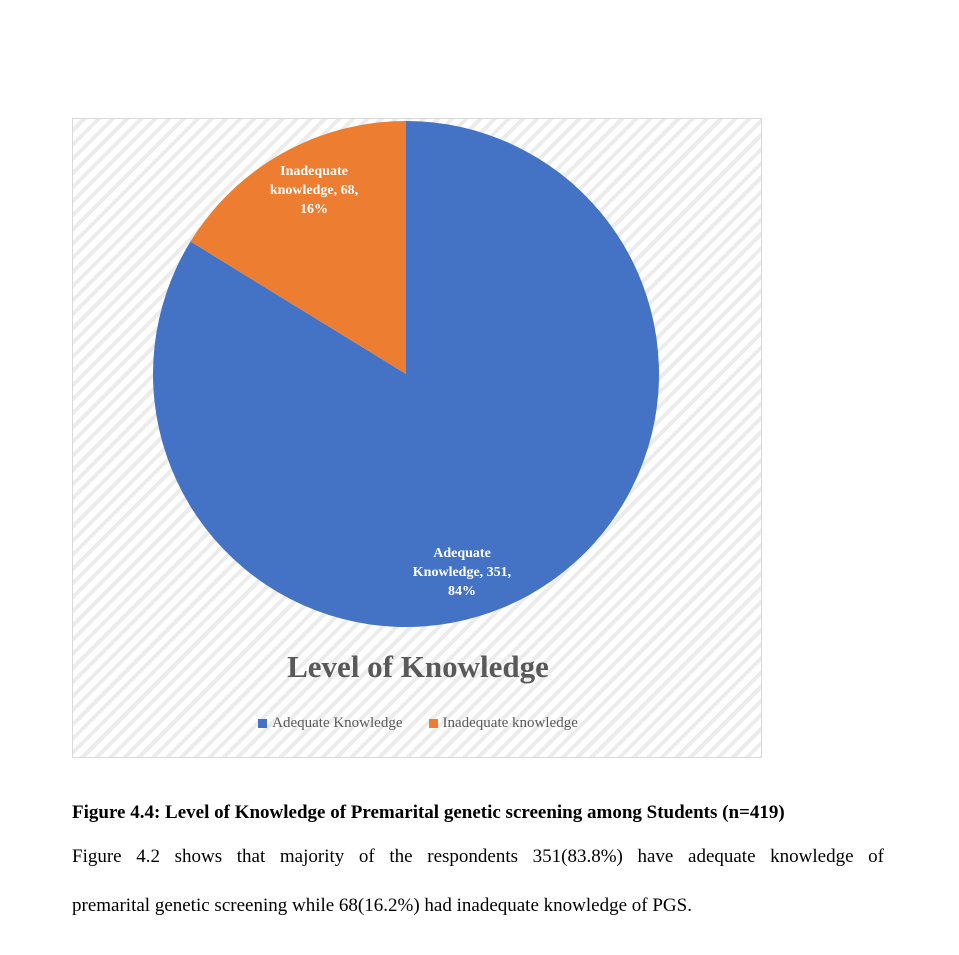  I want to click on legend-label: Adequate Knowledge, so click(337, 723).